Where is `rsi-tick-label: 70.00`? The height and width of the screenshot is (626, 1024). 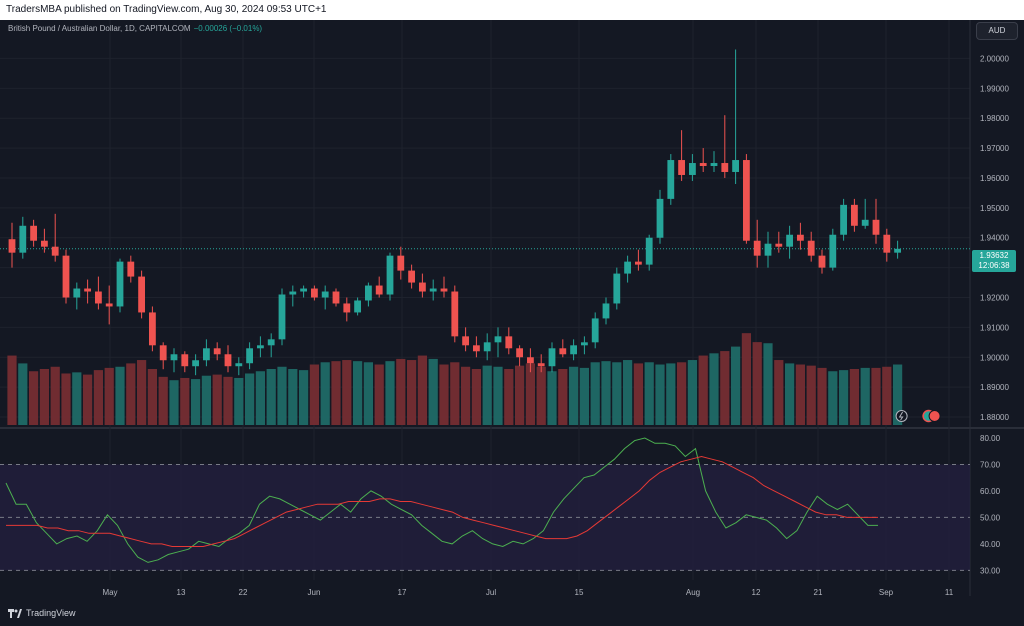 rsi-tick-label: 70.00 is located at coordinates (990, 464).